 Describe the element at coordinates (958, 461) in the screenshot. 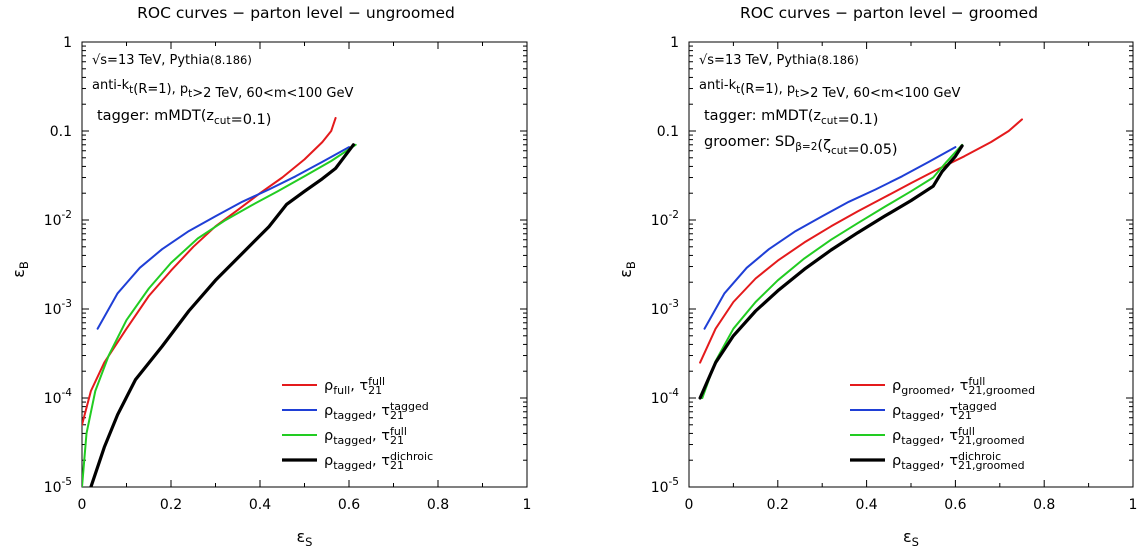

I see `legend-entry-4: ρtagged, τ21,groomeddichroic` at that location.